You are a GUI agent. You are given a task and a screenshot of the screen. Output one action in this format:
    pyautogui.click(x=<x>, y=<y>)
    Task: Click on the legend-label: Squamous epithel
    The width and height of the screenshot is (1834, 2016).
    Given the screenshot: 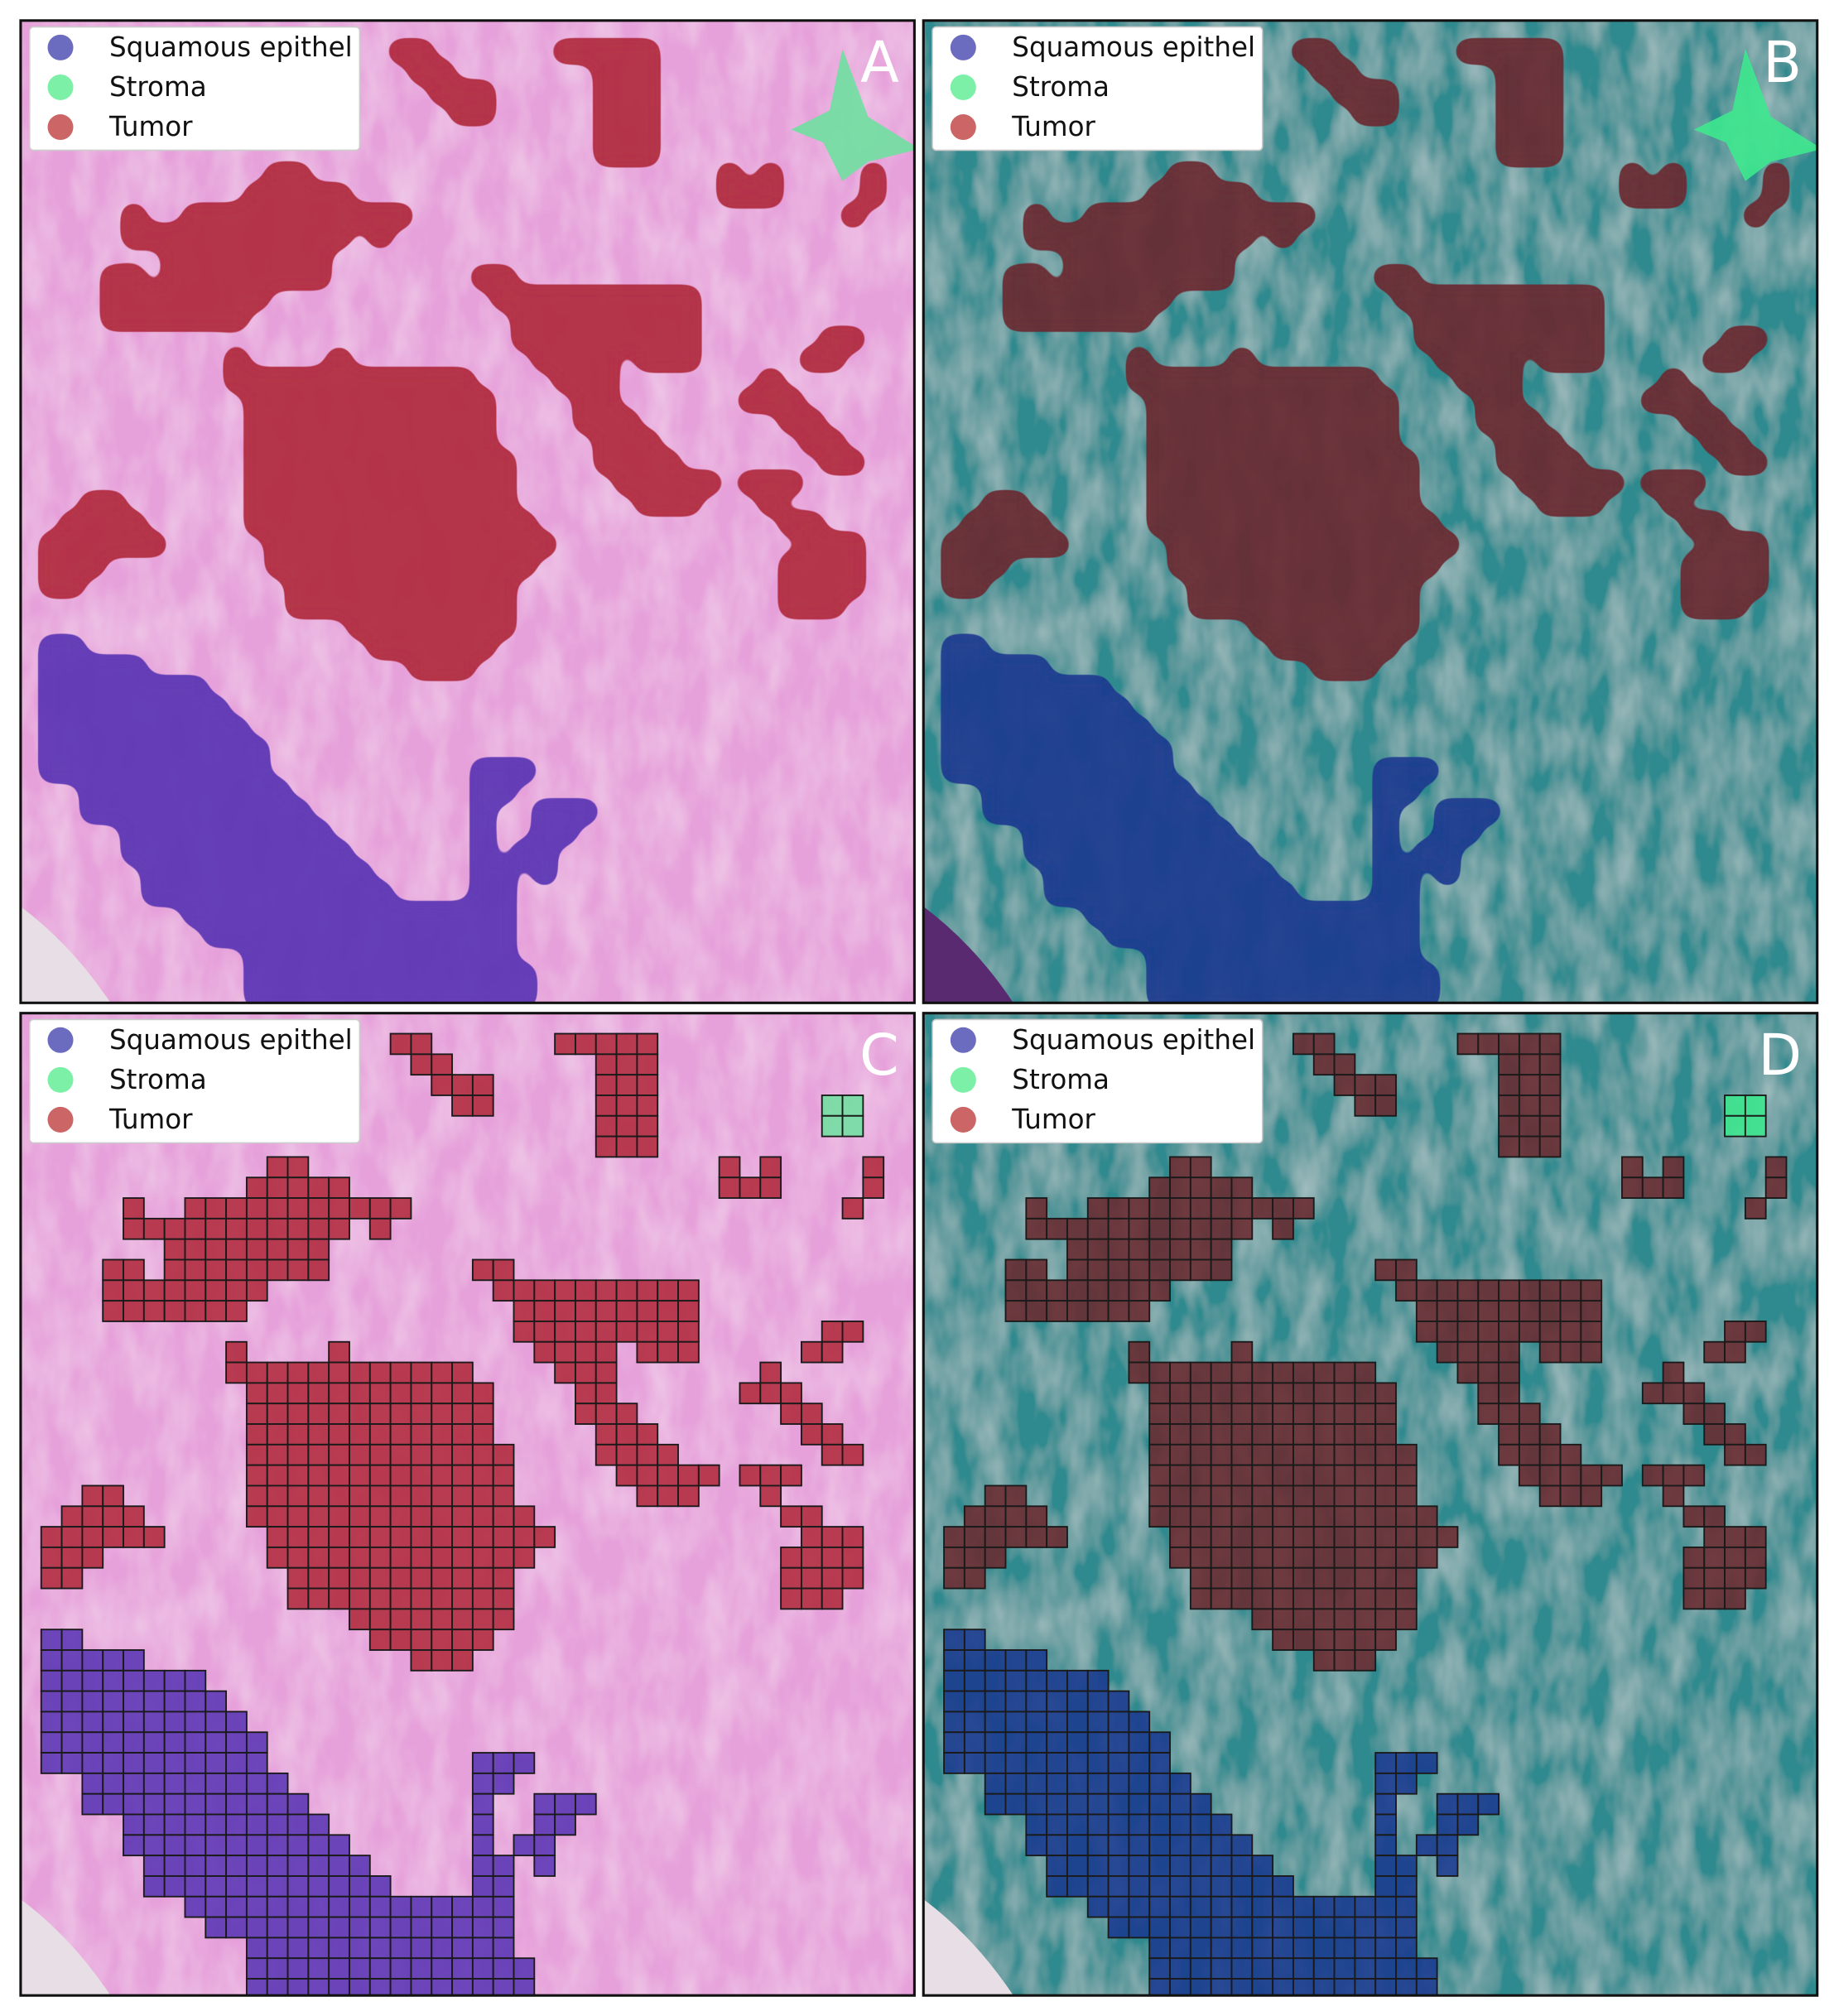 What is the action you would take?
    pyautogui.click(x=231, y=1040)
    